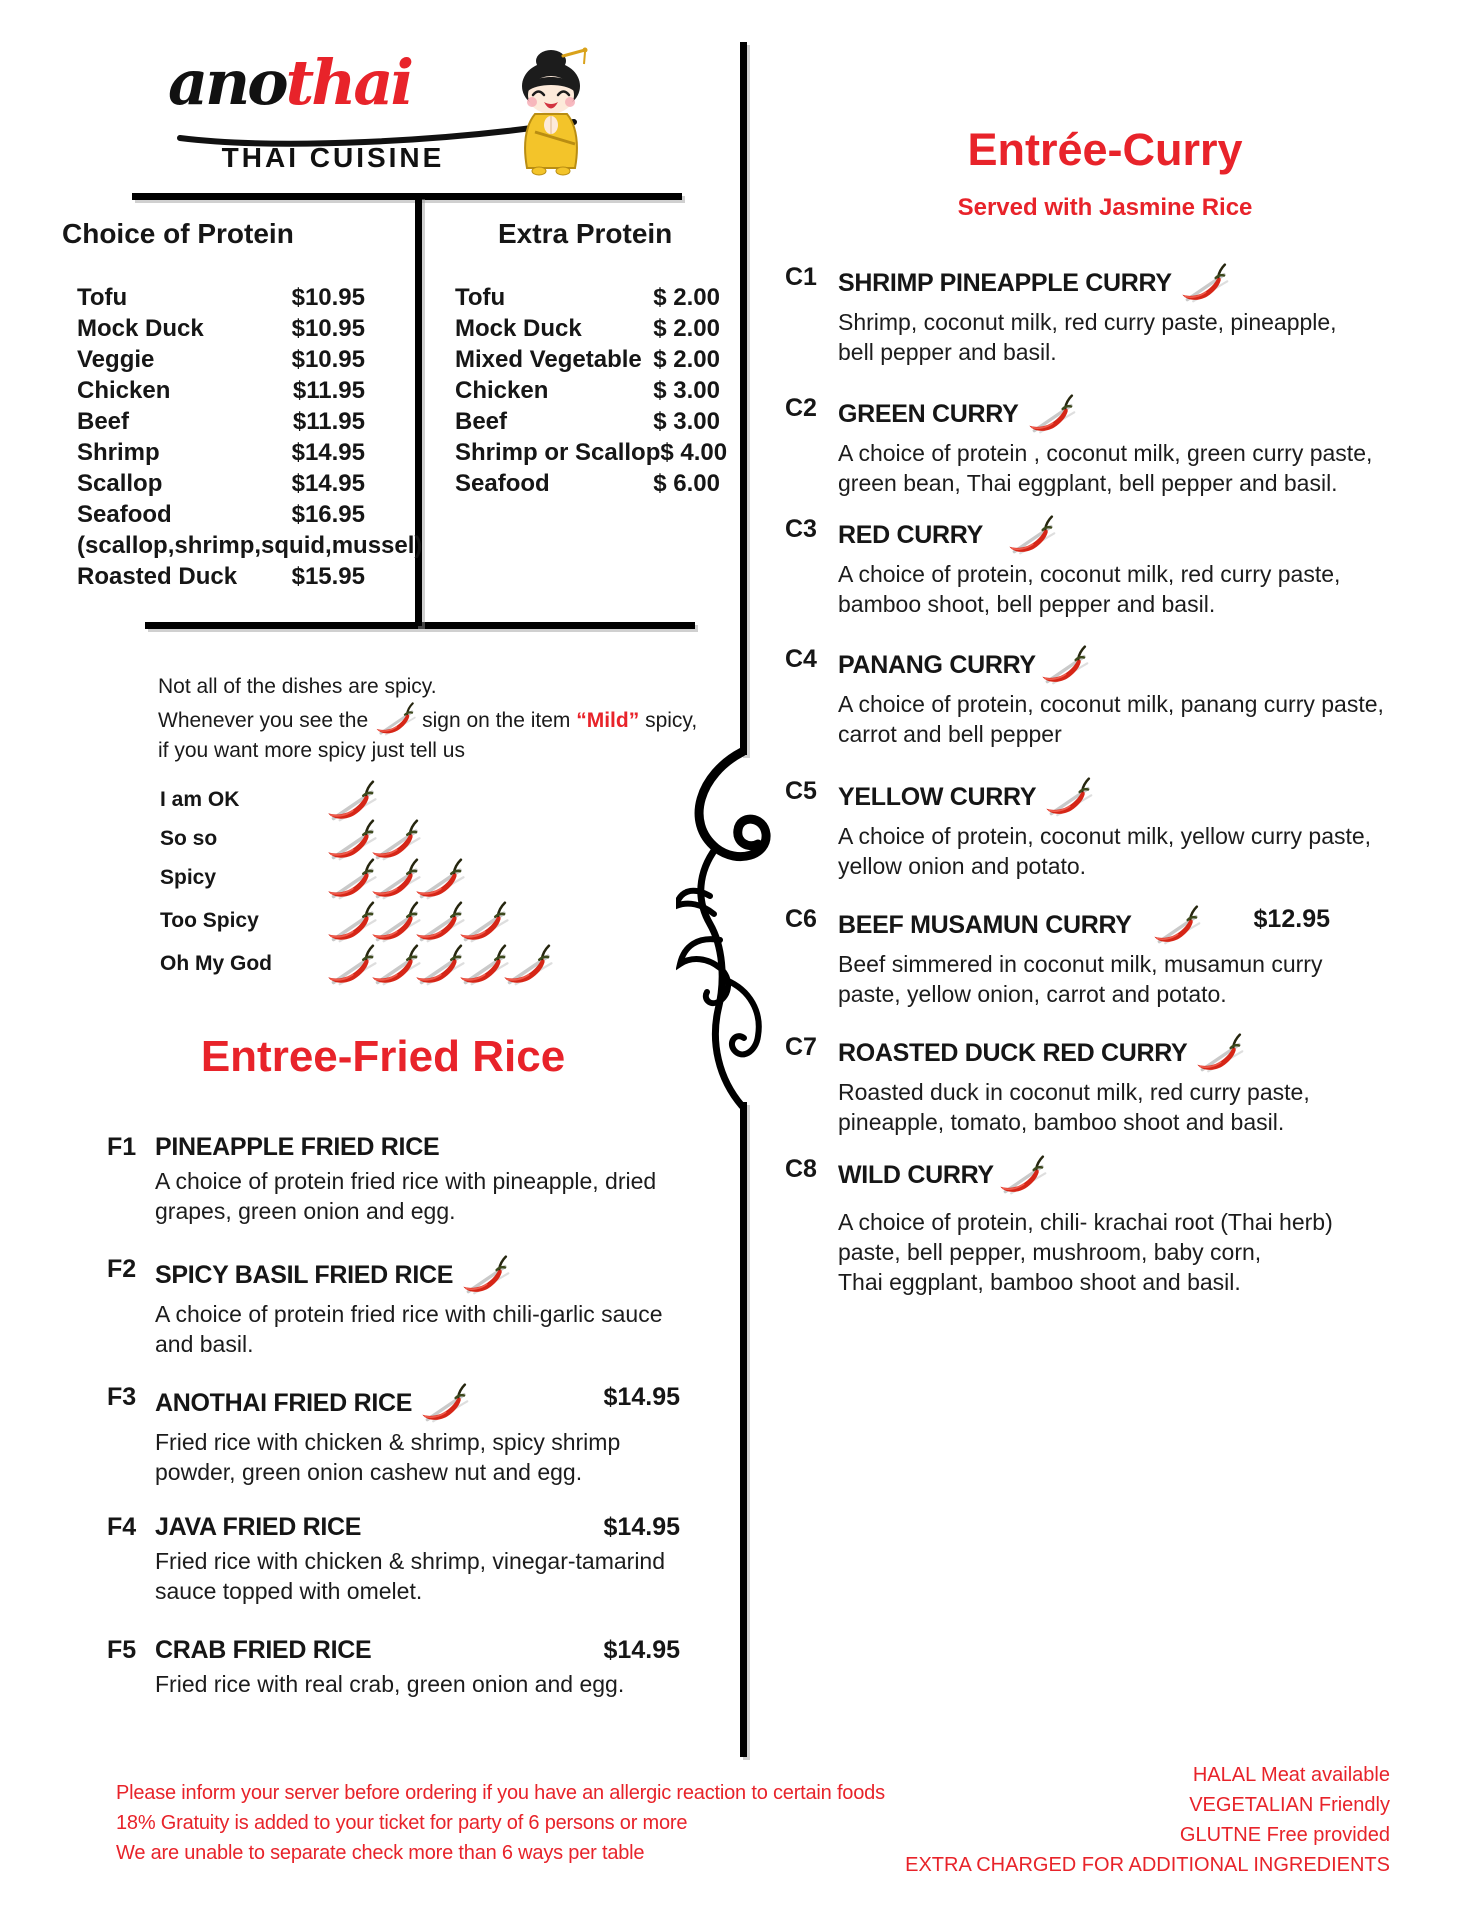 Image resolution: width=1484 pixels, height=1920 pixels. I want to click on logo-text-red: thai, so click(349, 82).